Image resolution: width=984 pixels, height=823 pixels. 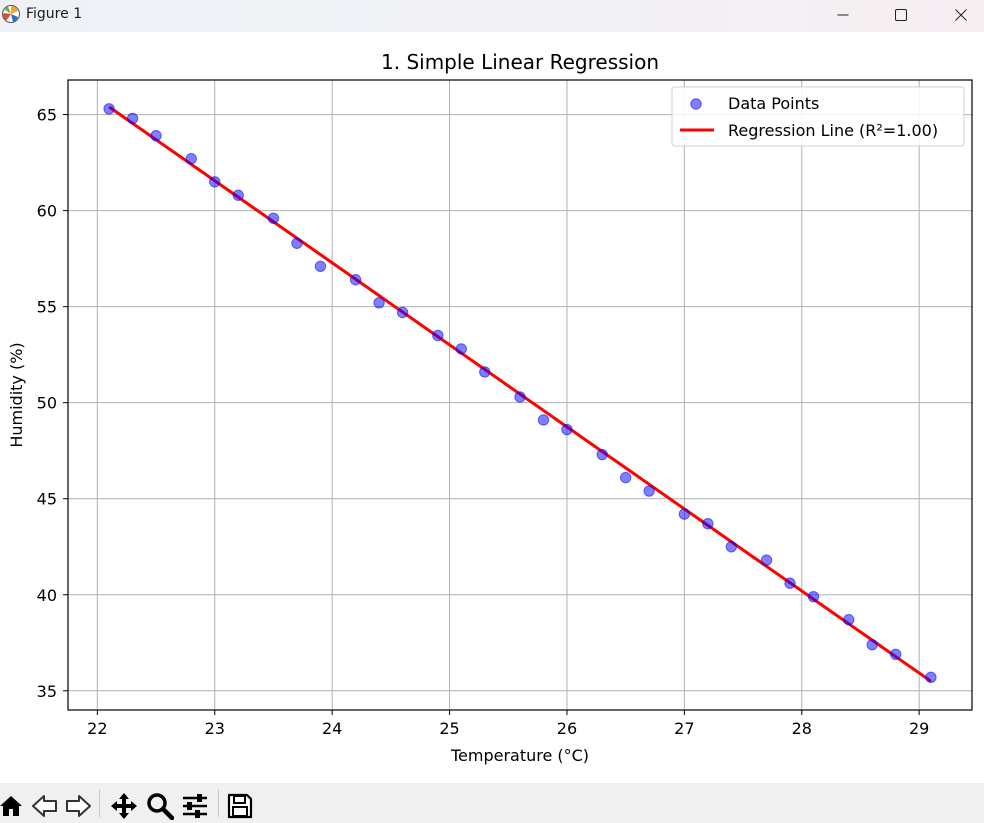 What do you see at coordinates (696, 104) in the screenshot?
I see `legend-marker-data-points` at bounding box center [696, 104].